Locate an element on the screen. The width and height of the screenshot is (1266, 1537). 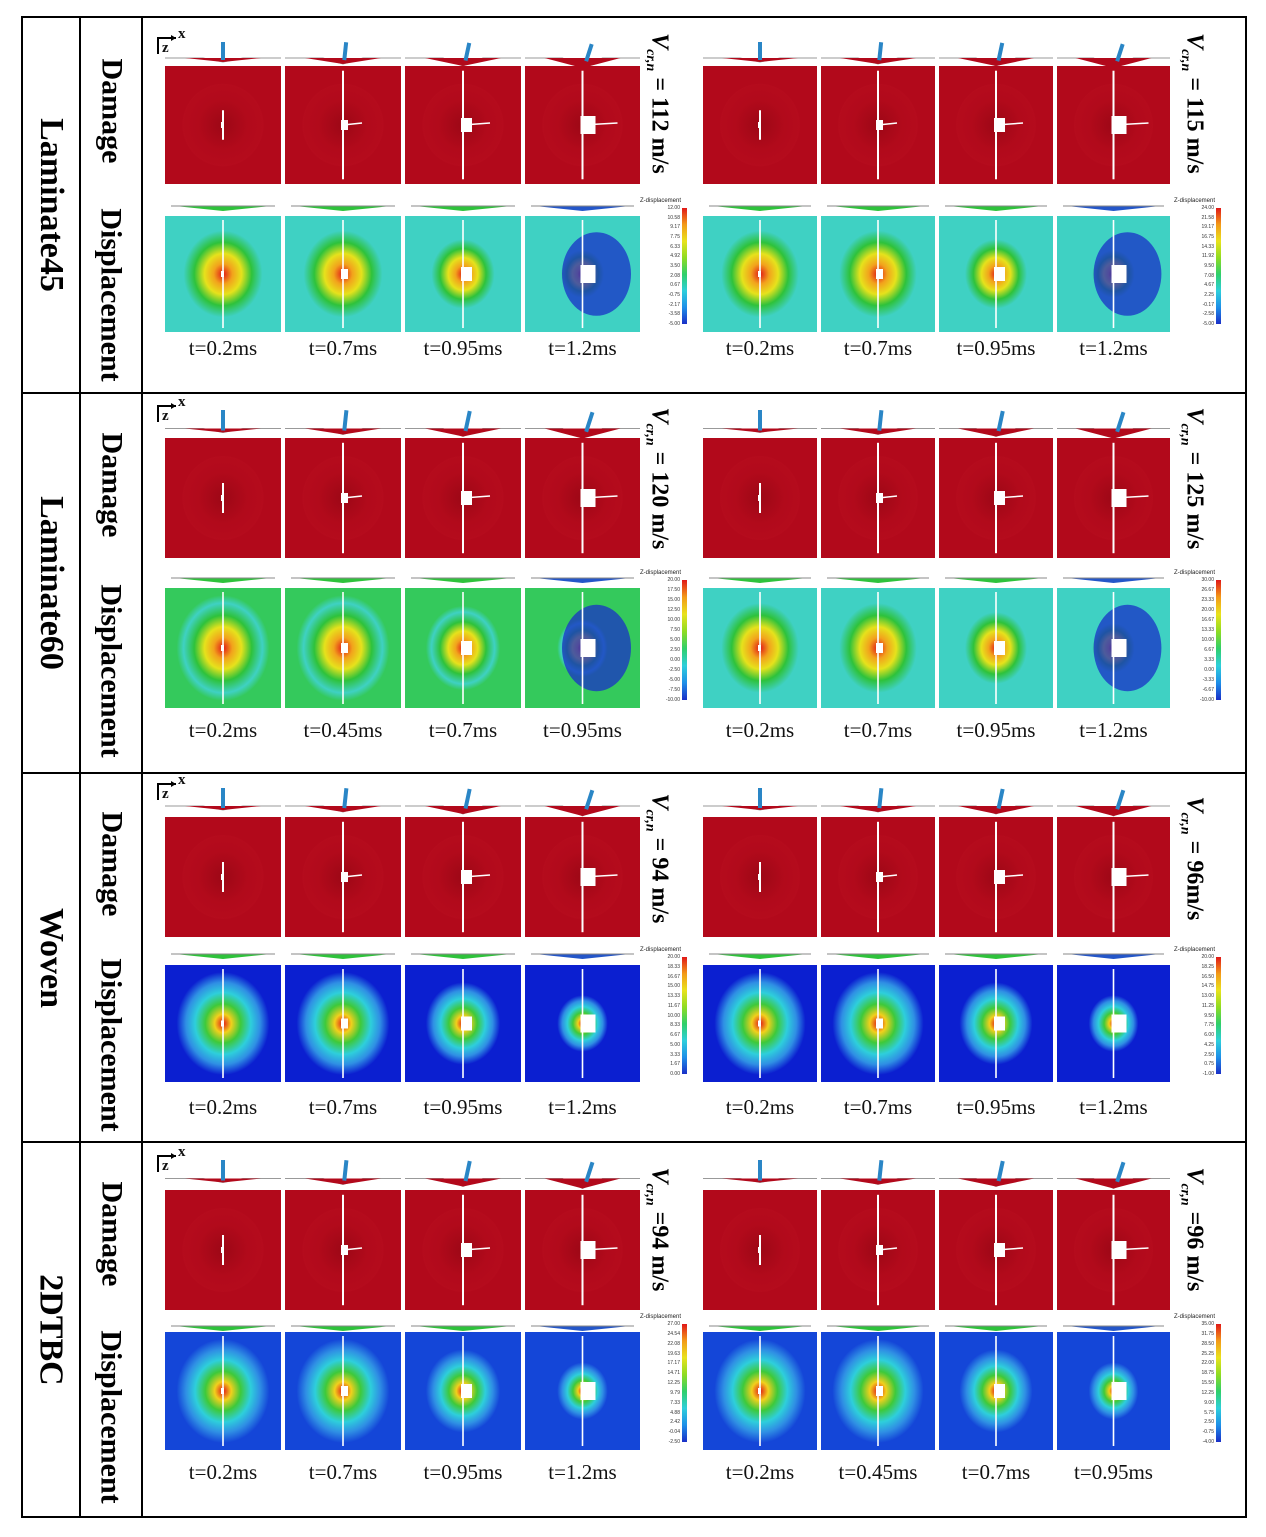
colorbar-tick: 0.67 is located at coordinates (675, 285).